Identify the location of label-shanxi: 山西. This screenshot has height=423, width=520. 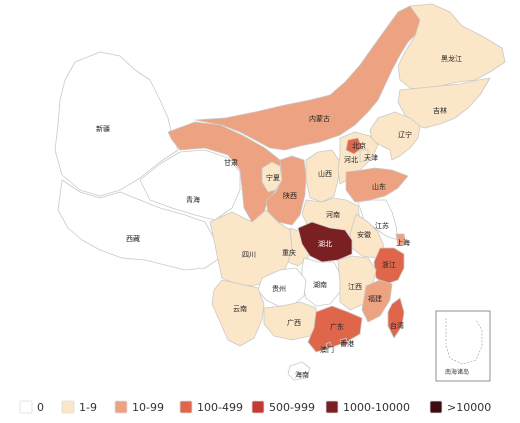
(325, 173).